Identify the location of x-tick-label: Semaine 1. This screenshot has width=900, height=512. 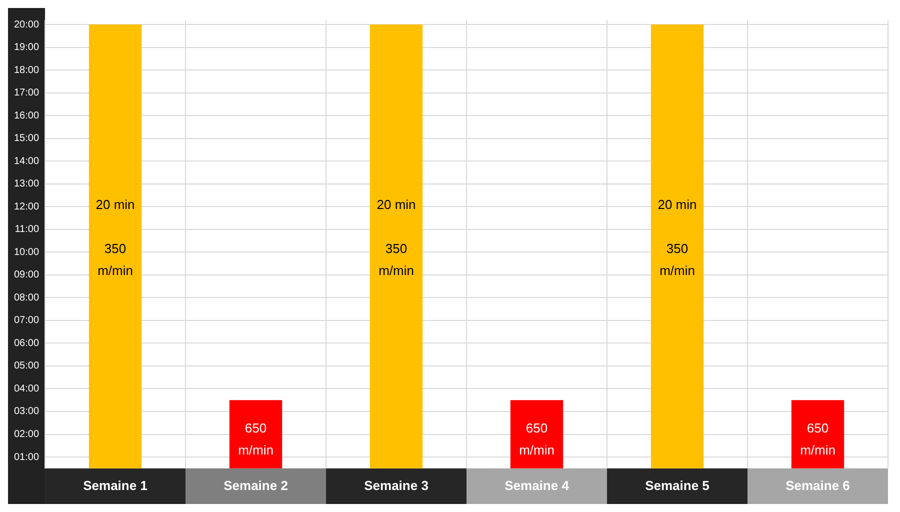
(115, 485).